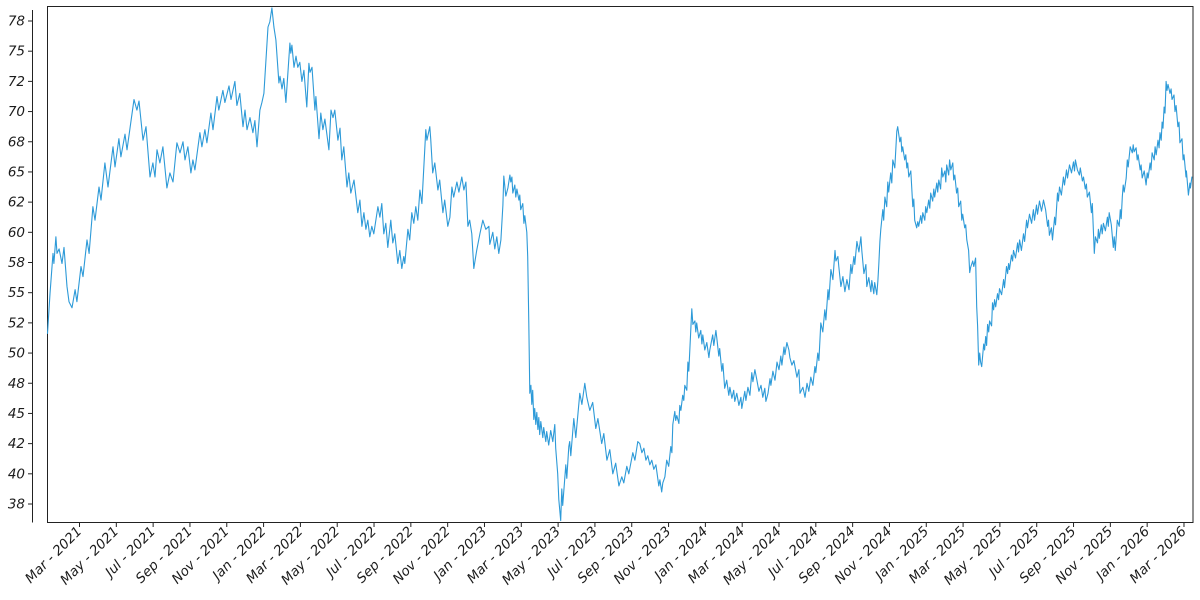  What do you see at coordinates (16, 414) in the screenshot?
I see `y-tick-label: 45` at bounding box center [16, 414].